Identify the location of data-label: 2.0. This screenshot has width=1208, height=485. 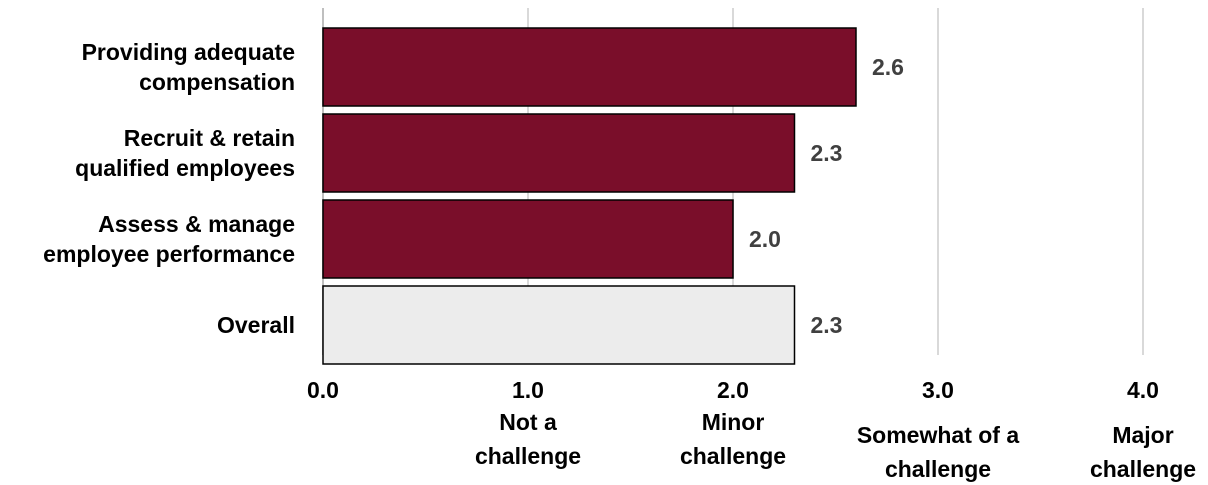
(765, 239).